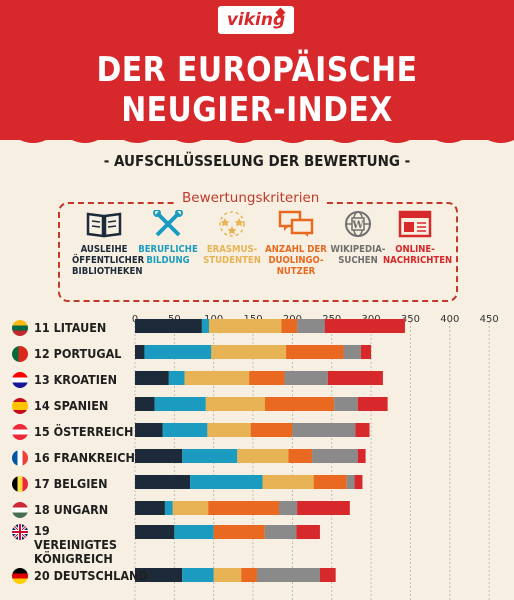  Describe the element at coordinates (232, 238) in the screenshot. I see `criterion-erasmus: ERASMUS-STUDENTEN` at that location.